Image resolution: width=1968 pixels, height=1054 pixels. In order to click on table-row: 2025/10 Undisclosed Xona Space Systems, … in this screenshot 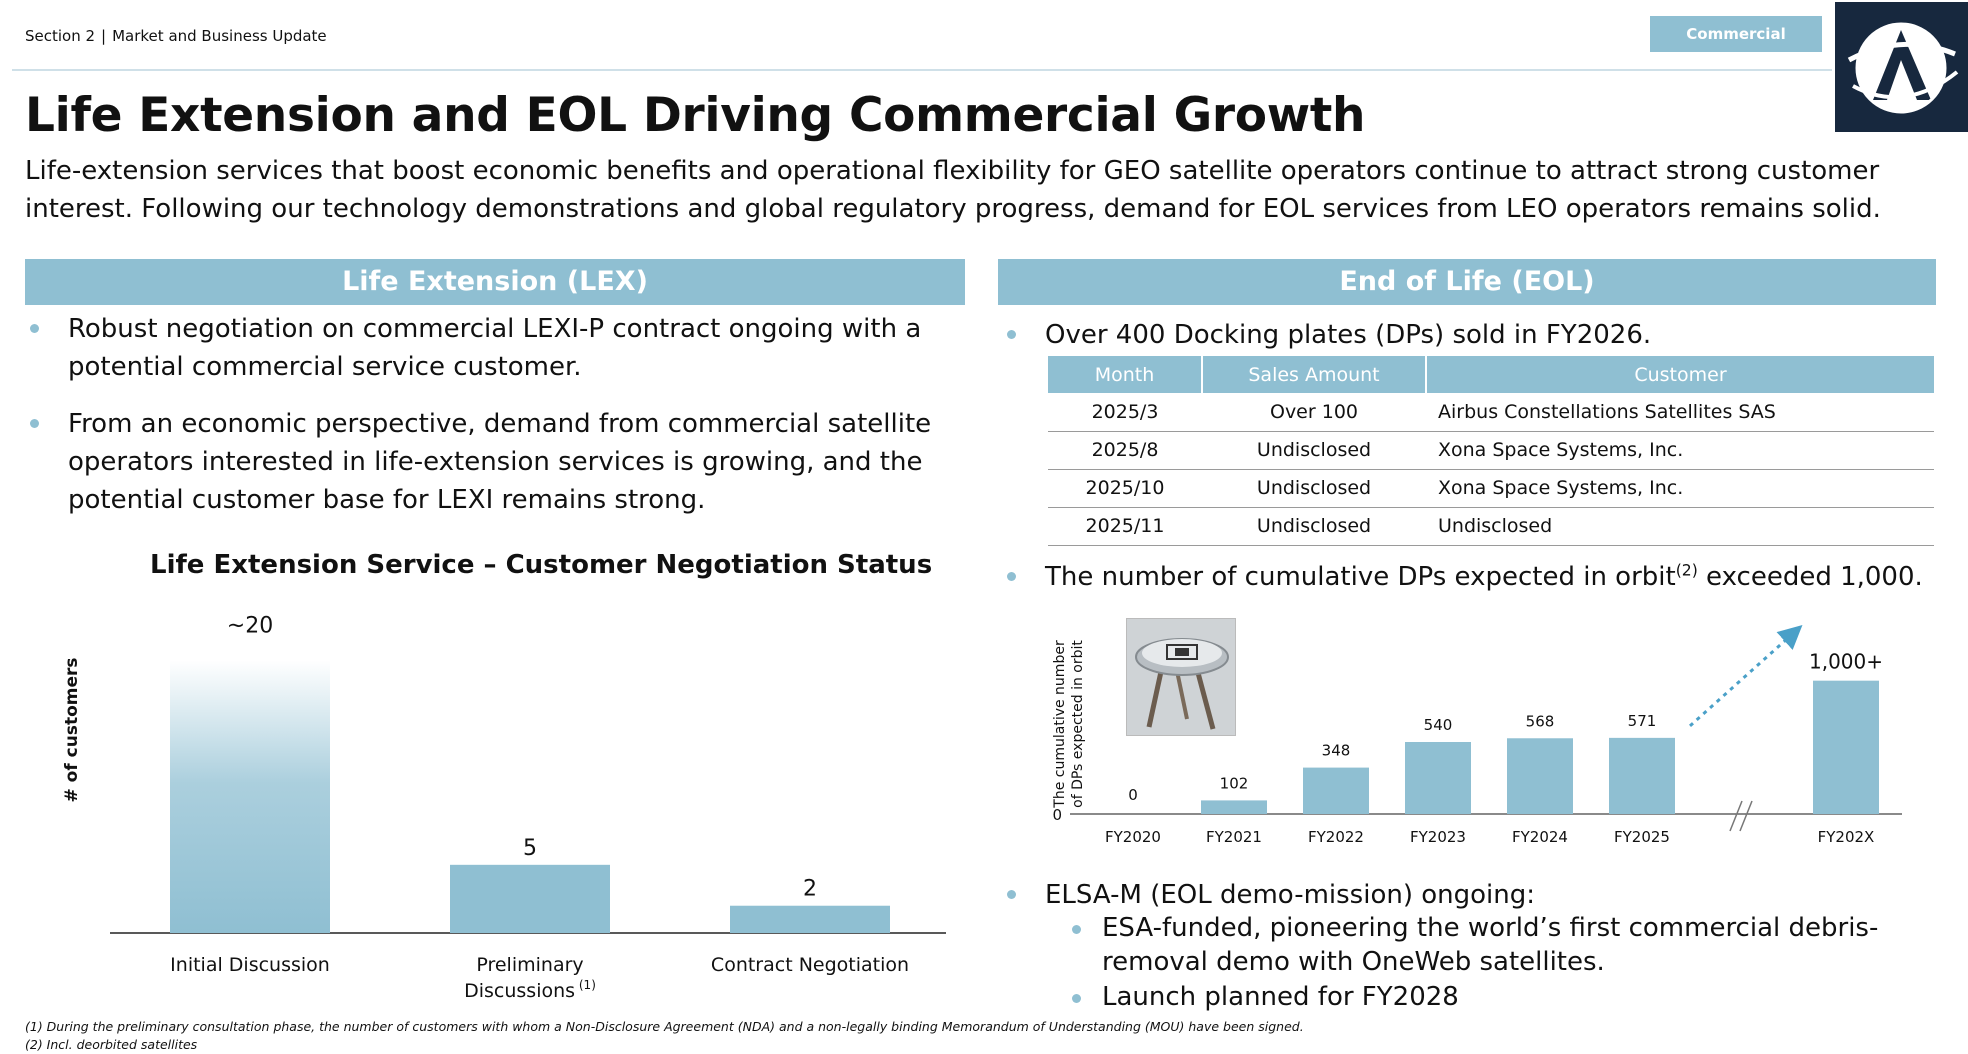, I will do `click(1491, 488)`.